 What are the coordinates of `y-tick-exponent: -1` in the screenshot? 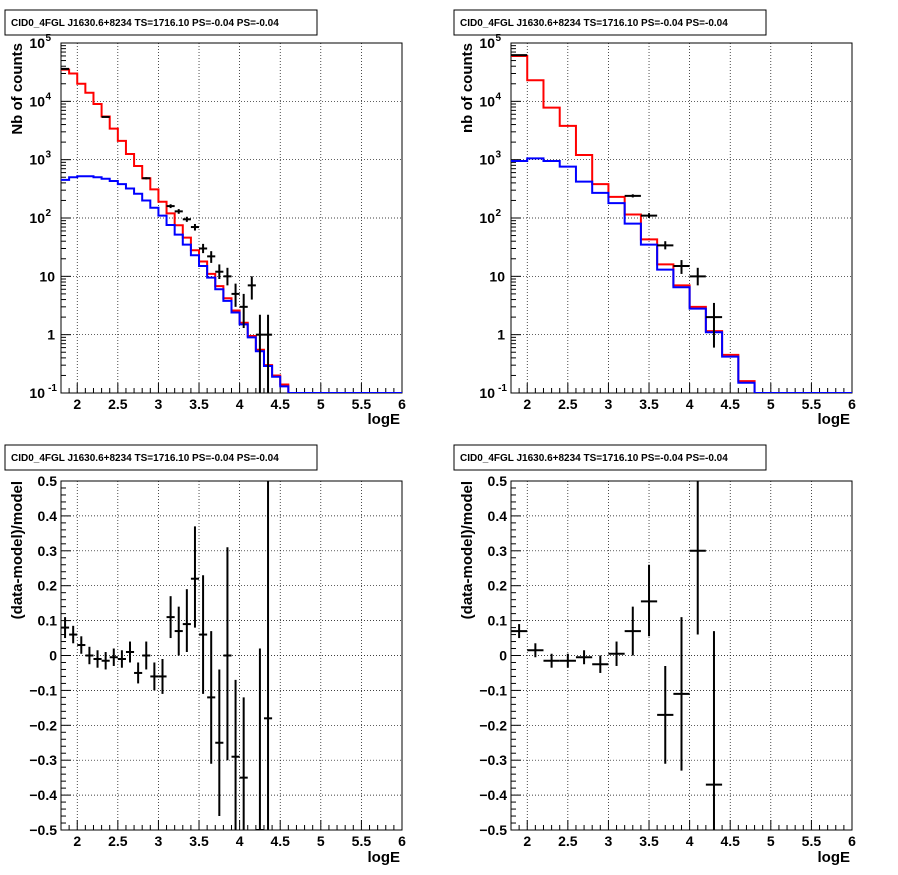 It's located at (502, 388).